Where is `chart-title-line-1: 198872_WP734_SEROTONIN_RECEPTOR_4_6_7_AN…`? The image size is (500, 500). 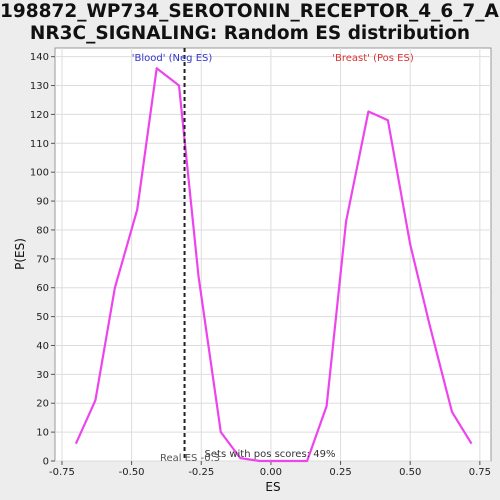 chart-title-line-1: 198872_WP734_SEROTONIN_RECEPTOR_4_6_7_AN… is located at coordinates (250, 11).